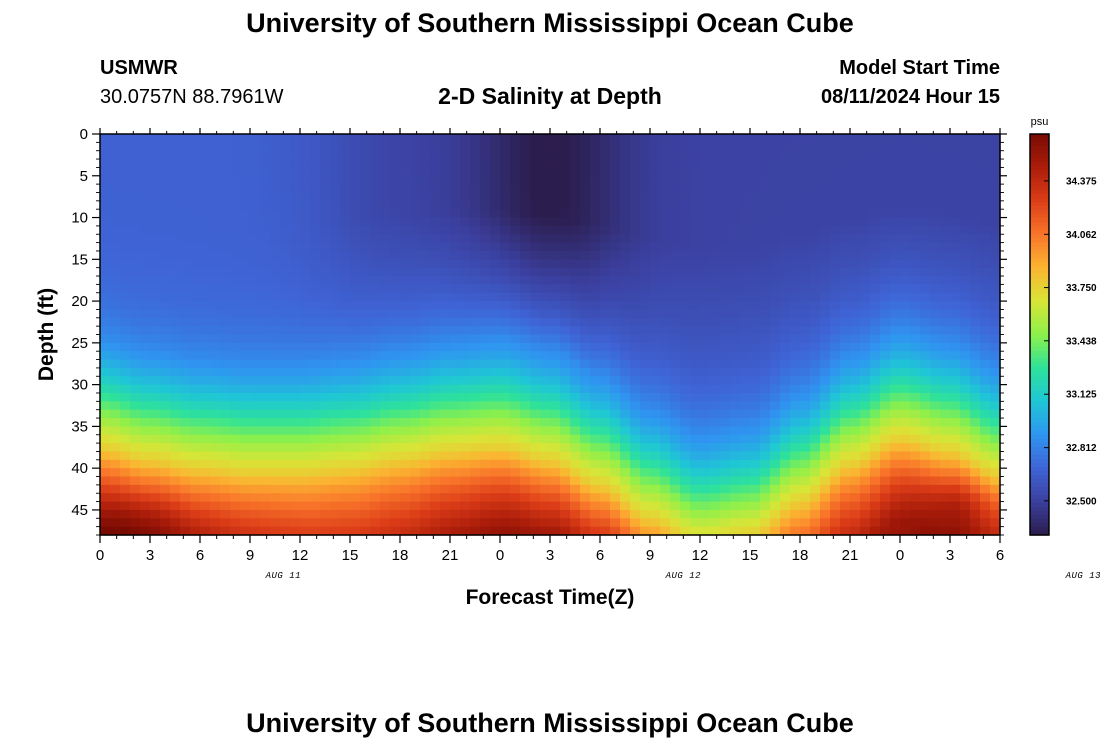 Image resolution: width=1100 pixels, height=750 pixels. What do you see at coordinates (900, 555) in the screenshot?
I see `x-tick-label: 0` at bounding box center [900, 555].